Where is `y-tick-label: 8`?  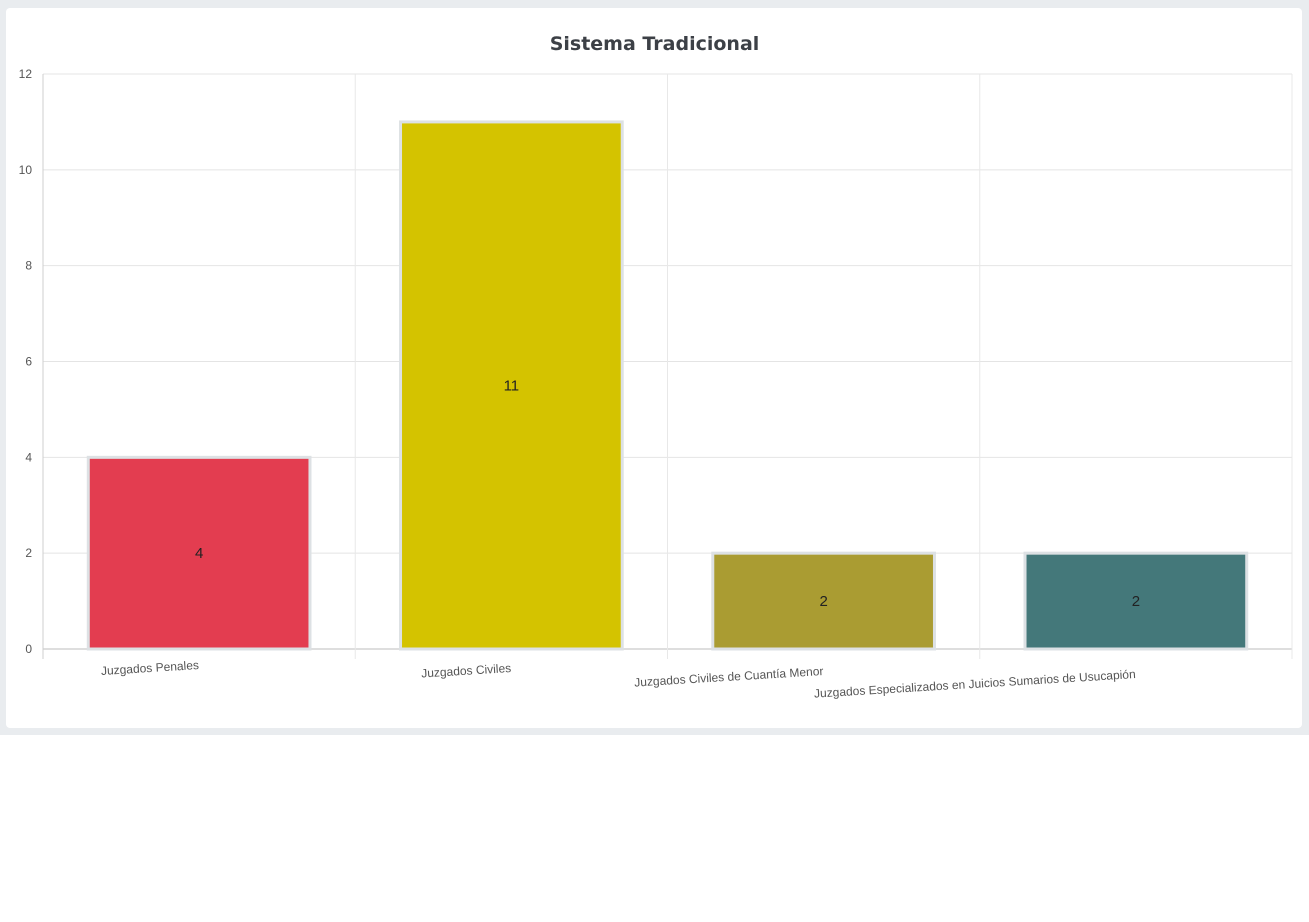 y-tick-label: 8 is located at coordinates (28, 266).